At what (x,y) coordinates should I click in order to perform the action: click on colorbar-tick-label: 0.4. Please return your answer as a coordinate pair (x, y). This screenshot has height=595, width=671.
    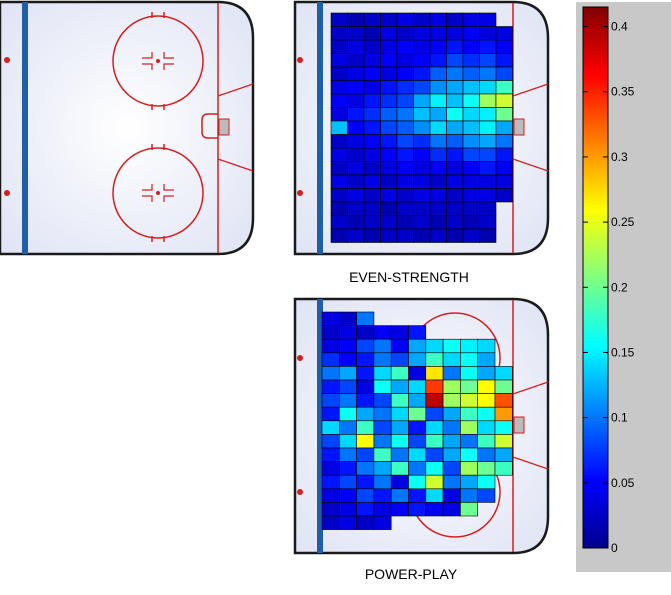
    Looking at the image, I should click on (619, 27).